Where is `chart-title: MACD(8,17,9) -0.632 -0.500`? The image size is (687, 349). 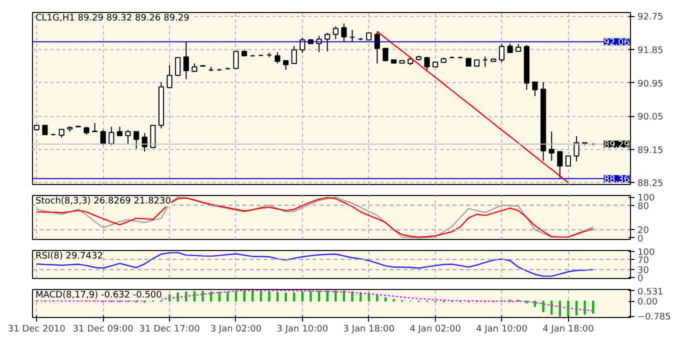 chart-title: MACD(8,17,9) -0.632 -0.500 is located at coordinates (99, 295).